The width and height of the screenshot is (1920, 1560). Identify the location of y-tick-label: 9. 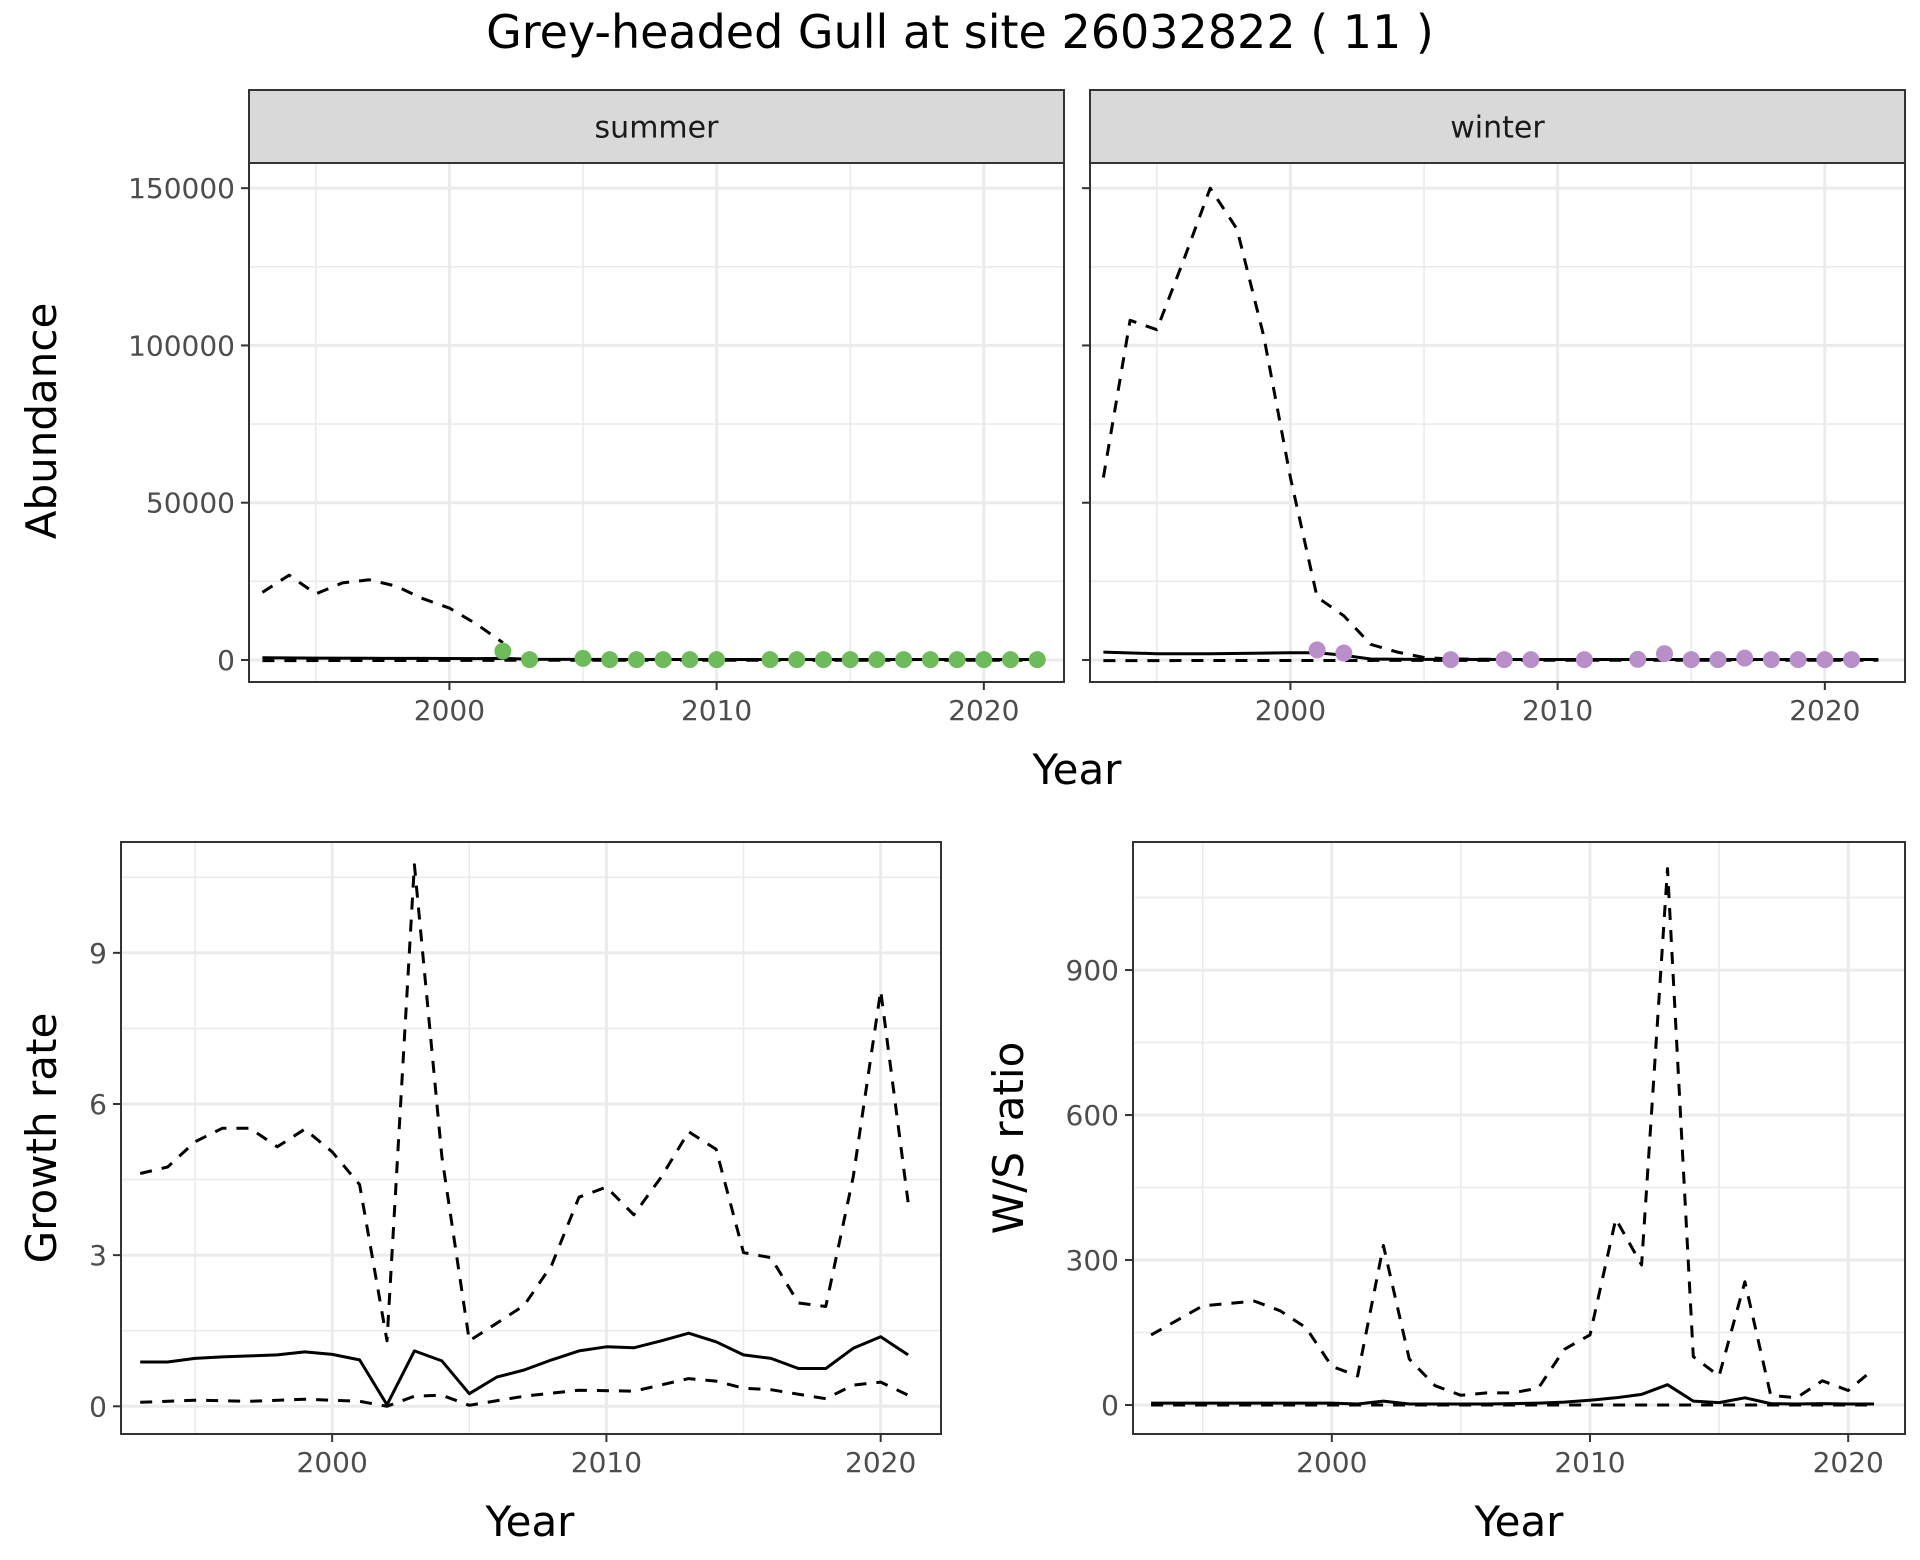
(98, 953).